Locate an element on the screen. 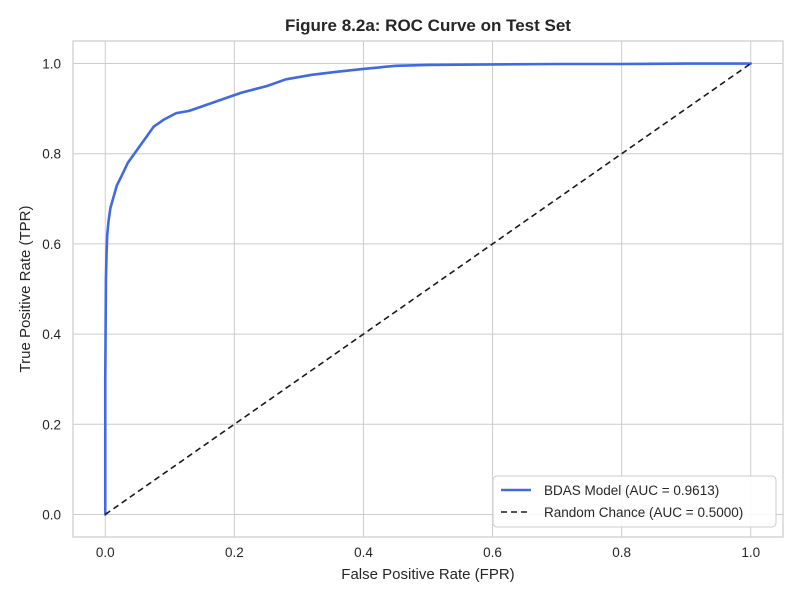 Image resolution: width=800 pixels, height=600 pixels. y-tick-label: 0.8 is located at coordinates (51, 154).